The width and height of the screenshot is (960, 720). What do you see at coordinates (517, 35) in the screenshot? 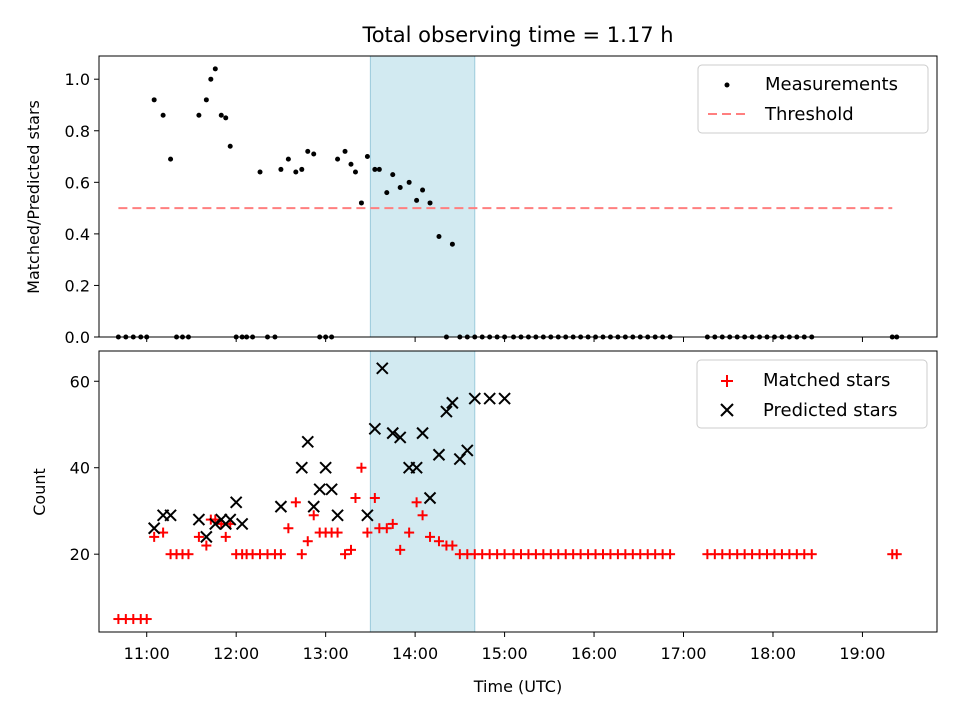
I see `chart-title: Total observing time = 1.17 h` at bounding box center [517, 35].